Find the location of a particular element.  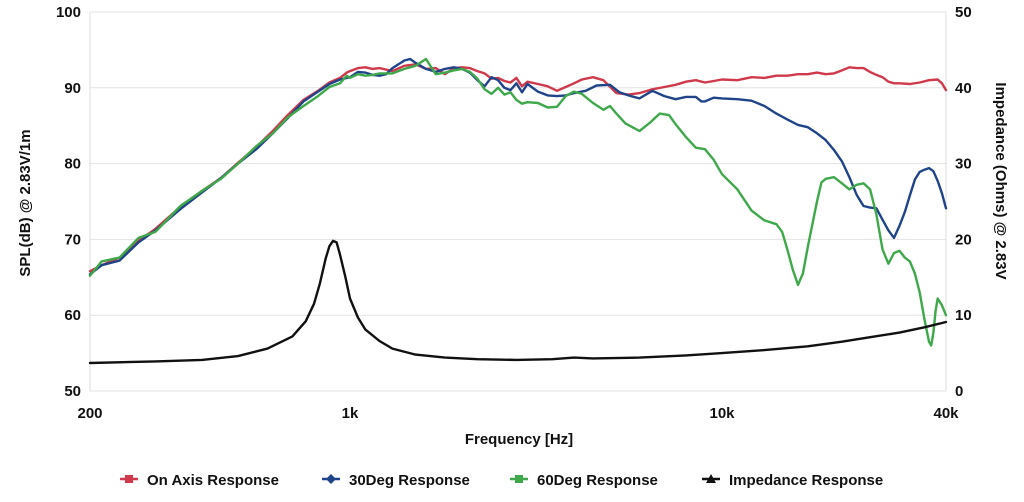

y-left-tick-label: 60 is located at coordinates (72, 315).